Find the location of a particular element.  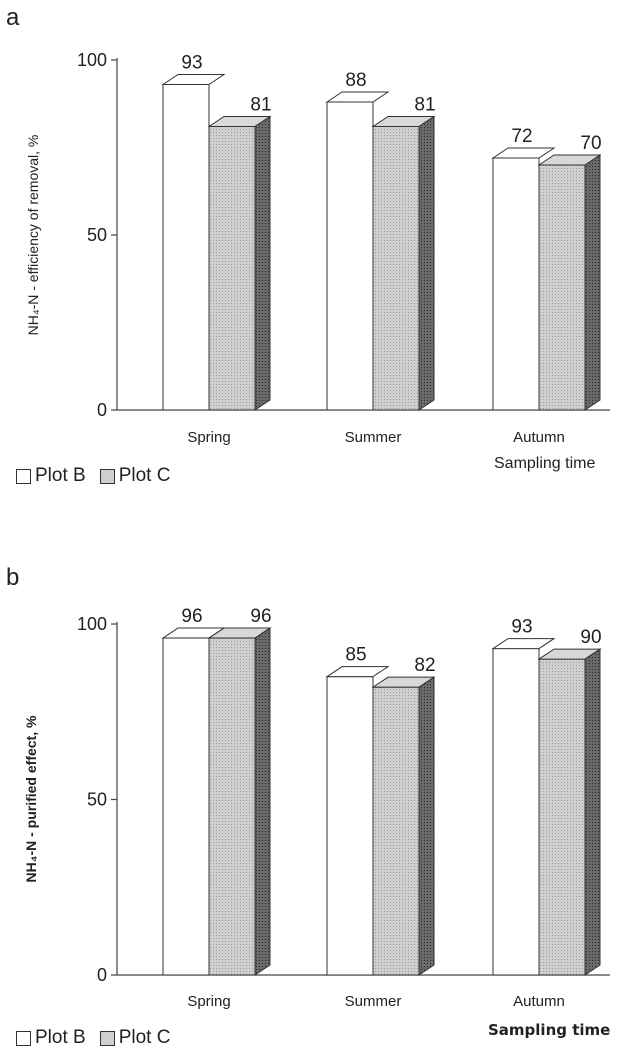

data-label: 88 is located at coordinates (355, 80).